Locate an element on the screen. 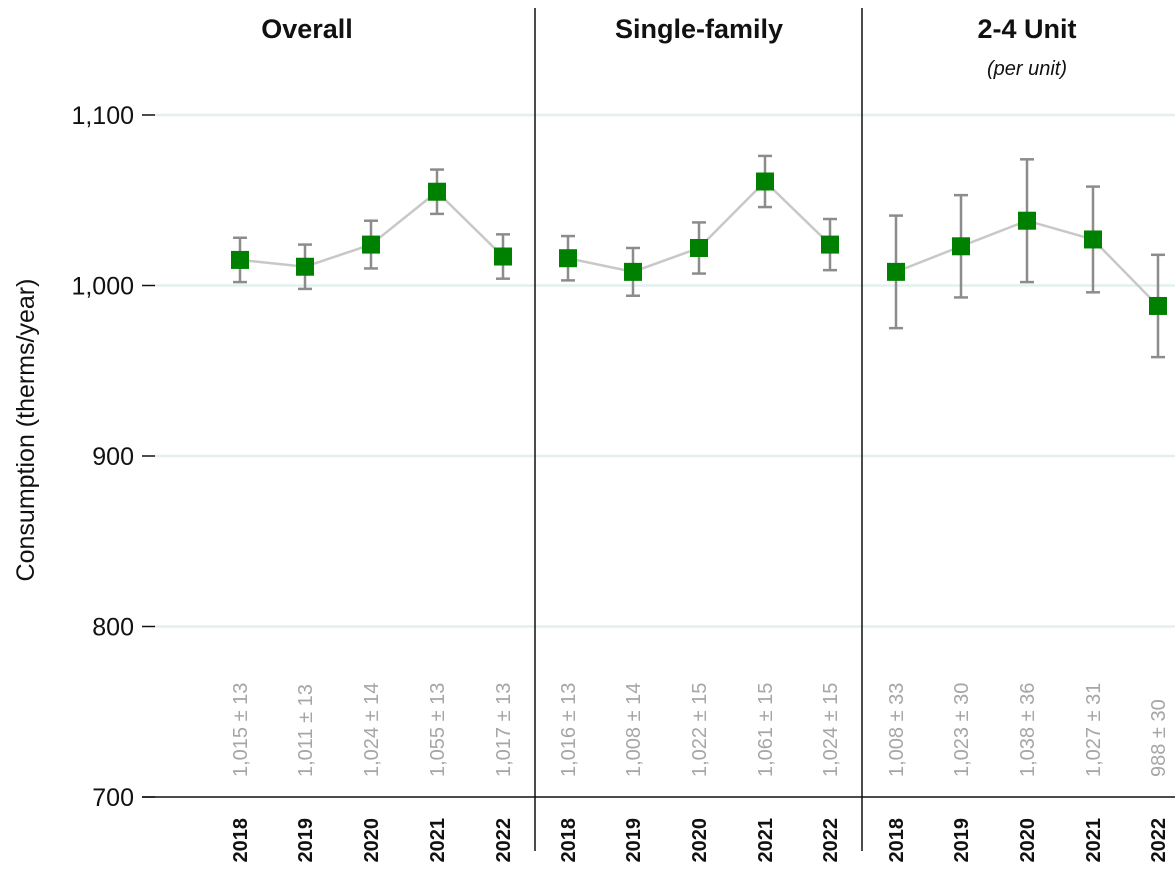 The height and width of the screenshot is (877, 1175). data-value-label: 988 ± 30 is located at coordinates (1159, 738).